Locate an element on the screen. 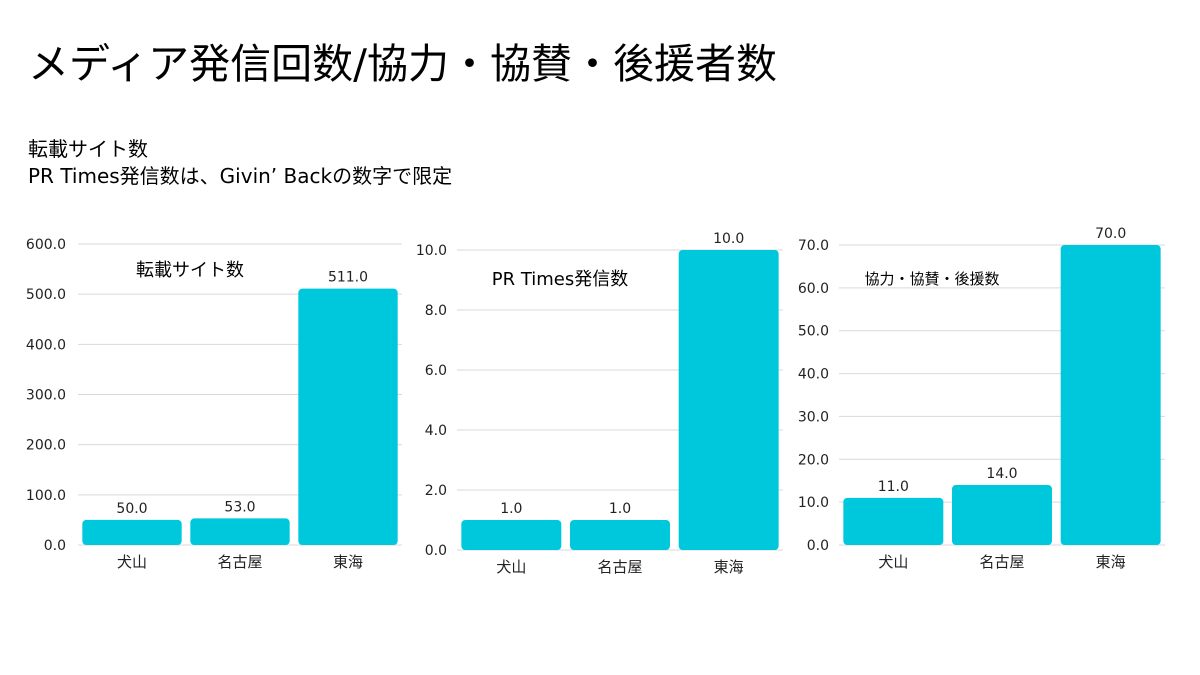 Image resolution: width=1200 pixels, height=675 pixels. data-label: 11.0 is located at coordinates (893, 487).